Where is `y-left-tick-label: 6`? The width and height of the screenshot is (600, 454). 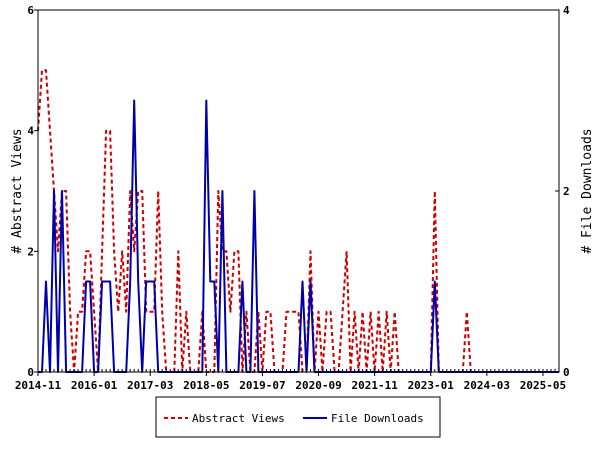
y-left-tick-label: 6 is located at coordinates (30, 10).